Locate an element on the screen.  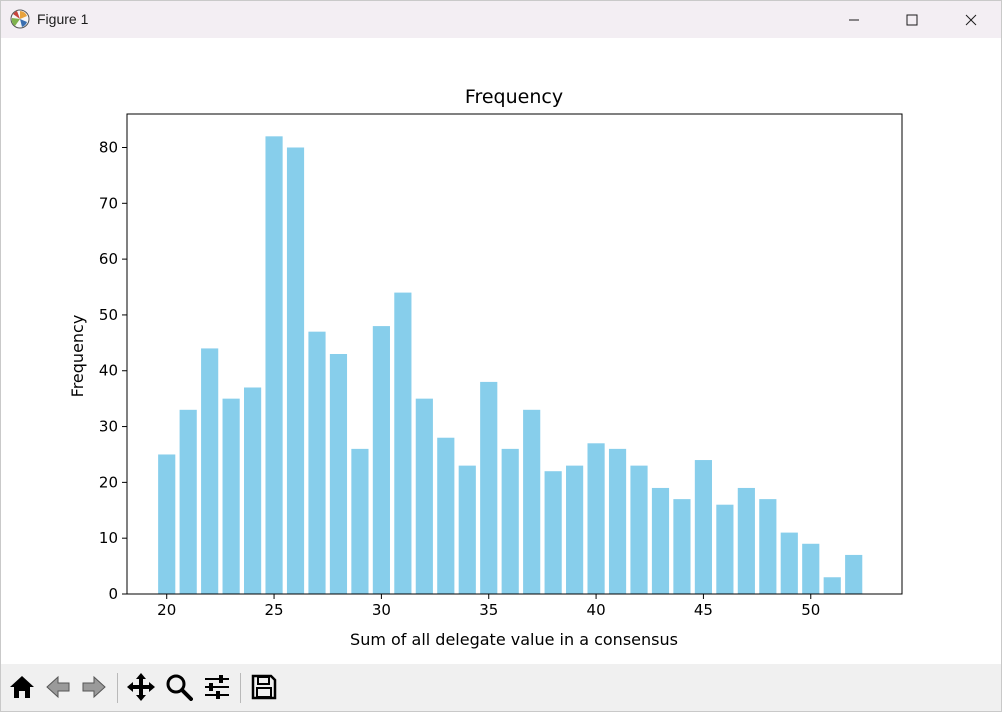
back-button is located at coordinates (58, 687).